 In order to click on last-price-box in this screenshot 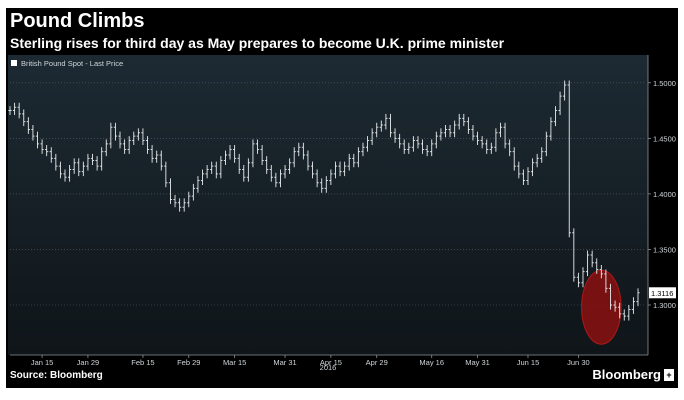, I will do `click(662, 293)`.